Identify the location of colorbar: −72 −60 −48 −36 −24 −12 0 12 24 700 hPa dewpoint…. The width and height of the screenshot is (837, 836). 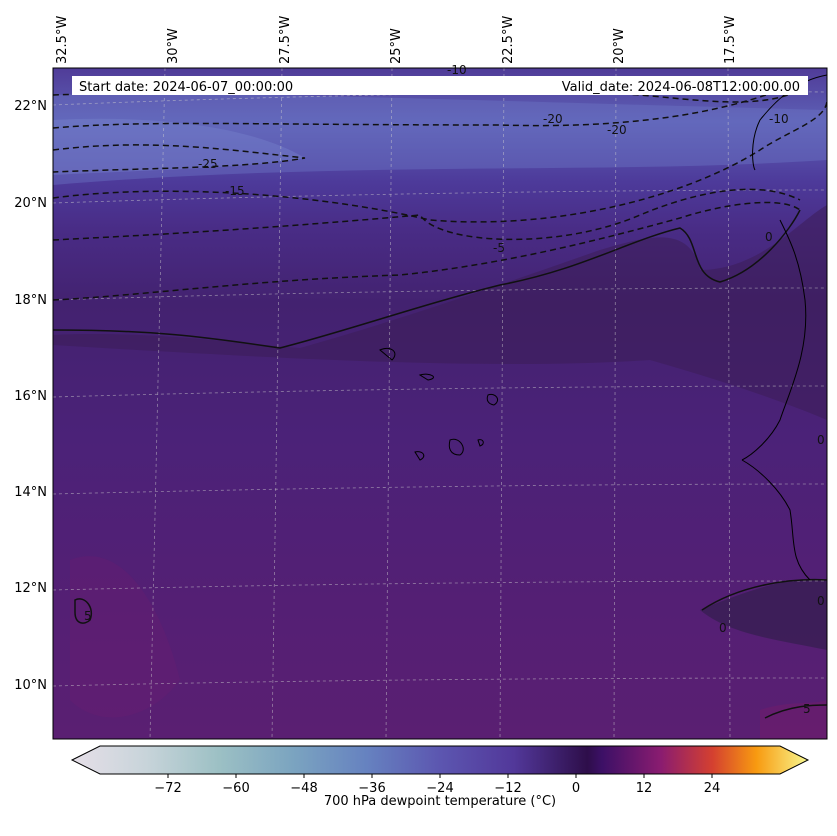
(440, 777).